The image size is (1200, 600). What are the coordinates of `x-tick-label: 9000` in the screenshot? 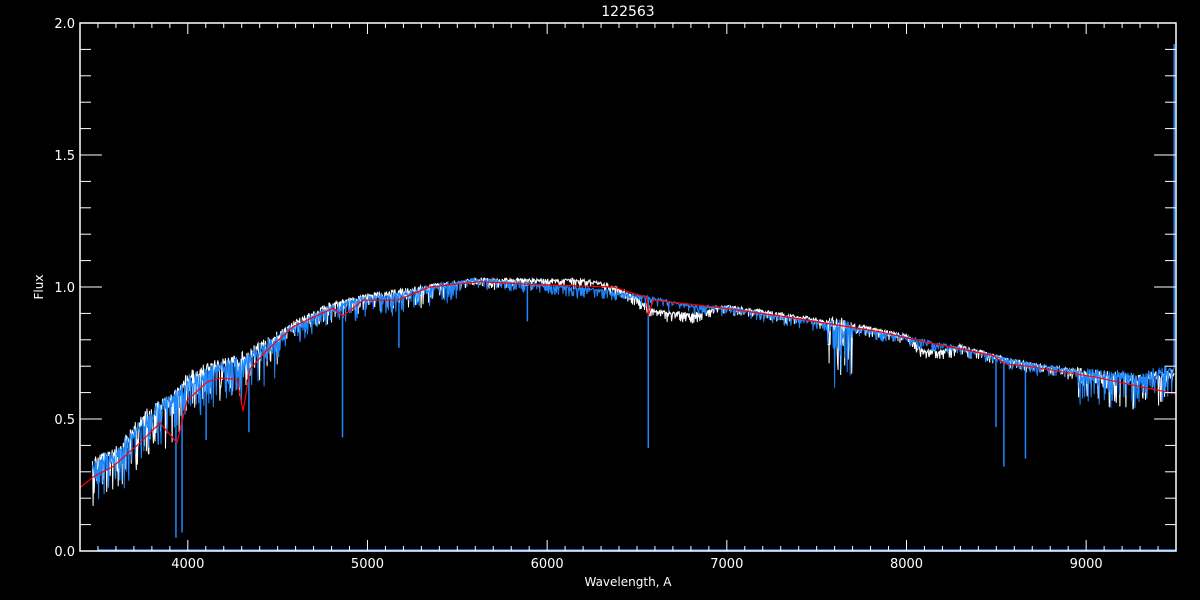 It's located at (1086, 564).